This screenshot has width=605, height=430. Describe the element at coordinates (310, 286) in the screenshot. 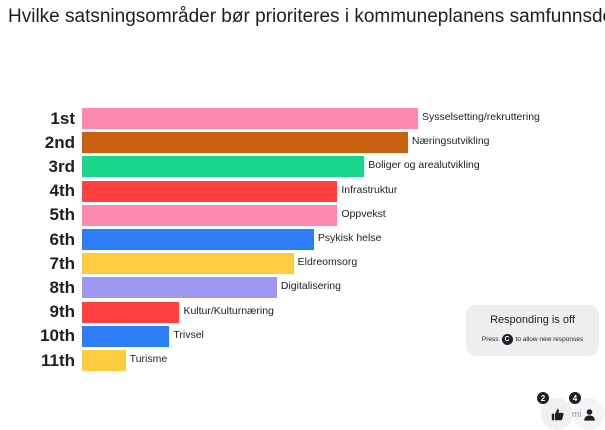

I see `bar-label: Digitalisering` at that location.